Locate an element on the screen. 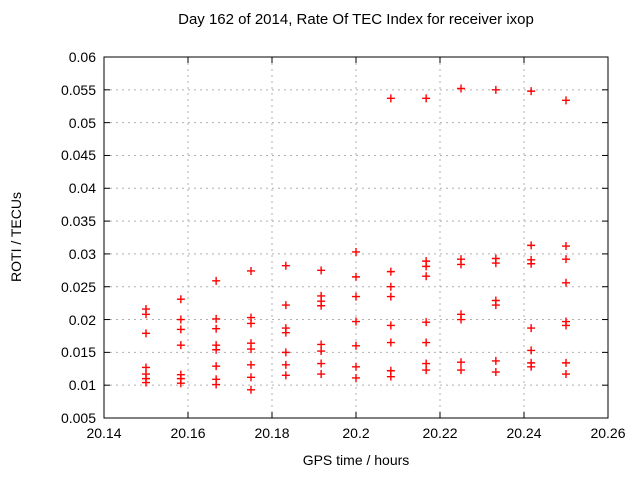 Image resolution: width=640 pixels, height=480 pixels. x-axis-title: GPS time / hours is located at coordinates (356, 460).